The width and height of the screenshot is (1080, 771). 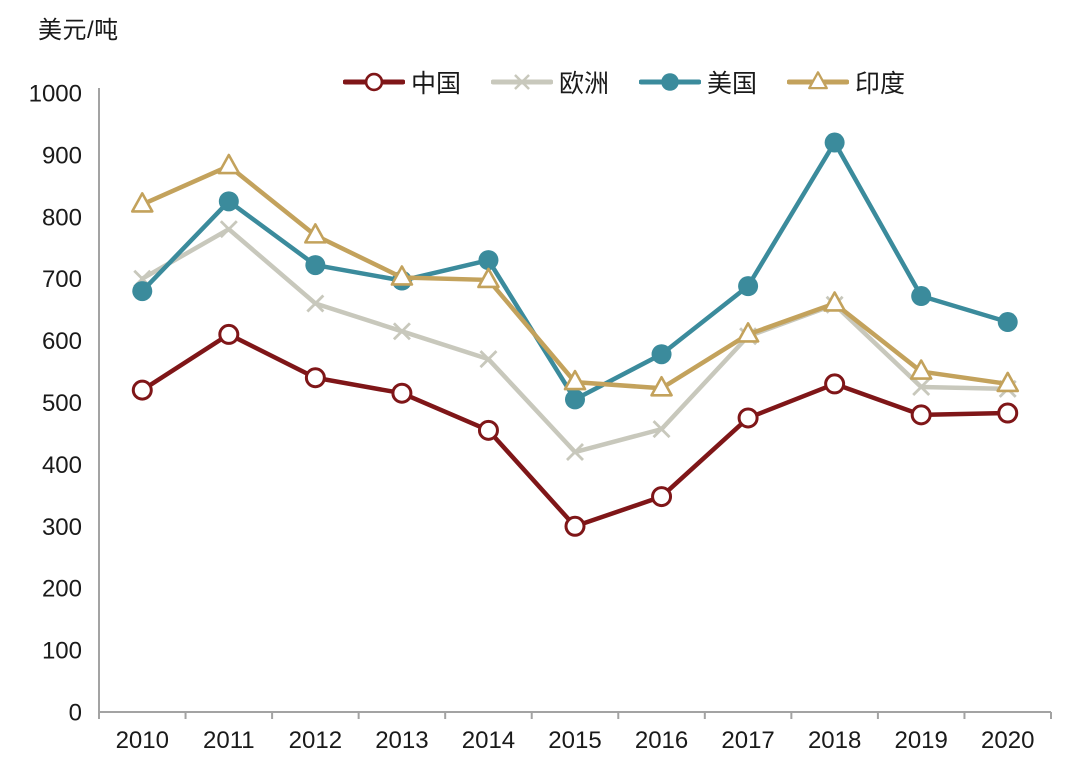 What do you see at coordinates (62, 217) in the screenshot?
I see `y-tick-label: 800` at bounding box center [62, 217].